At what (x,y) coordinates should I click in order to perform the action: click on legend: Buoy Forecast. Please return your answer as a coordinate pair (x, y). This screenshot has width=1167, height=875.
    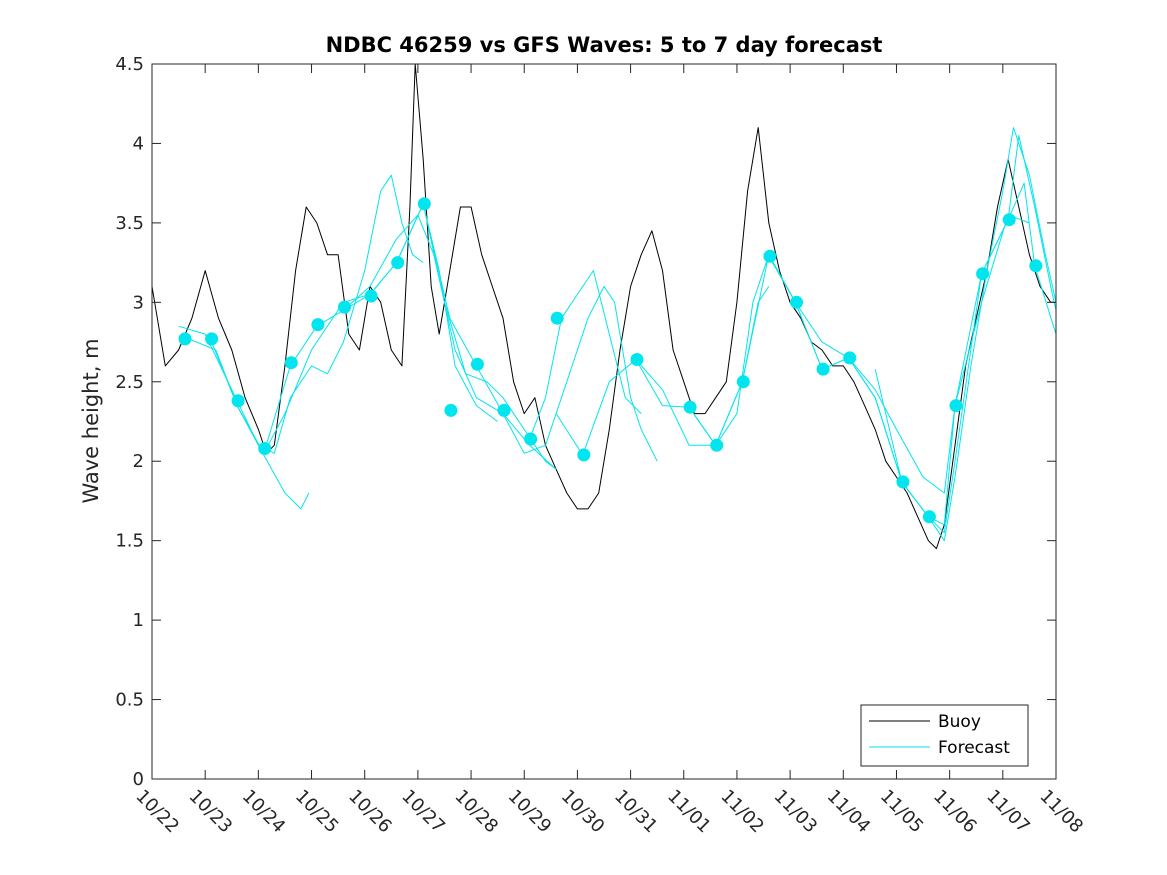
    Looking at the image, I should click on (944, 735).